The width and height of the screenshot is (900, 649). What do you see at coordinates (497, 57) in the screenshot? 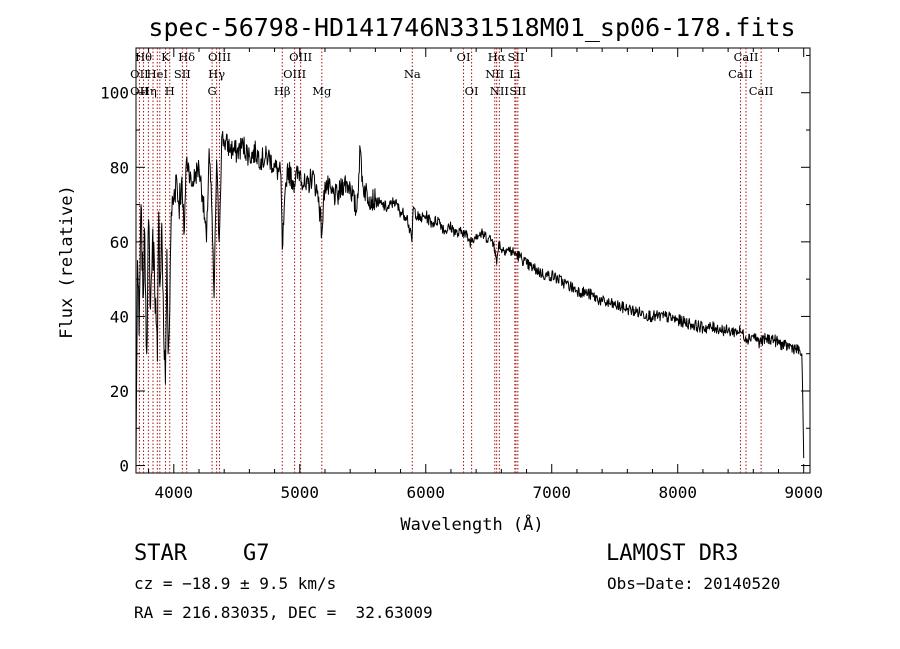
I see `spectral-line-label: Hα` at bounding box center [497, 57].